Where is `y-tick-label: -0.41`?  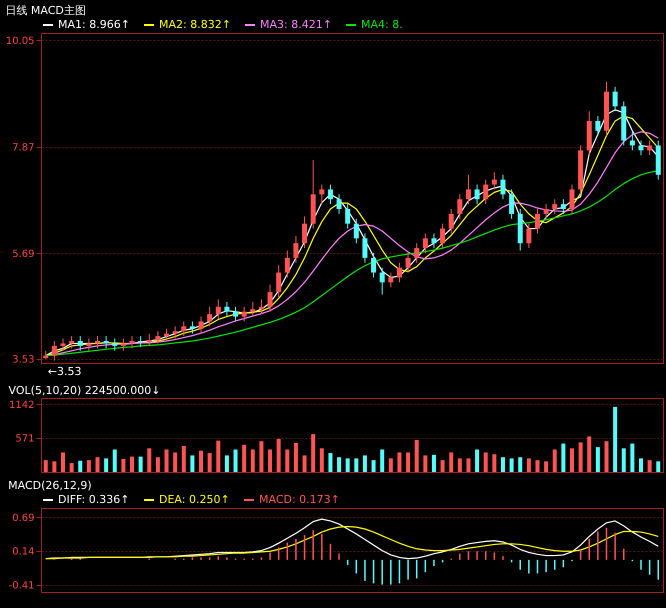 y-tick-label: -0.41 is located at coordinates (21, 586).